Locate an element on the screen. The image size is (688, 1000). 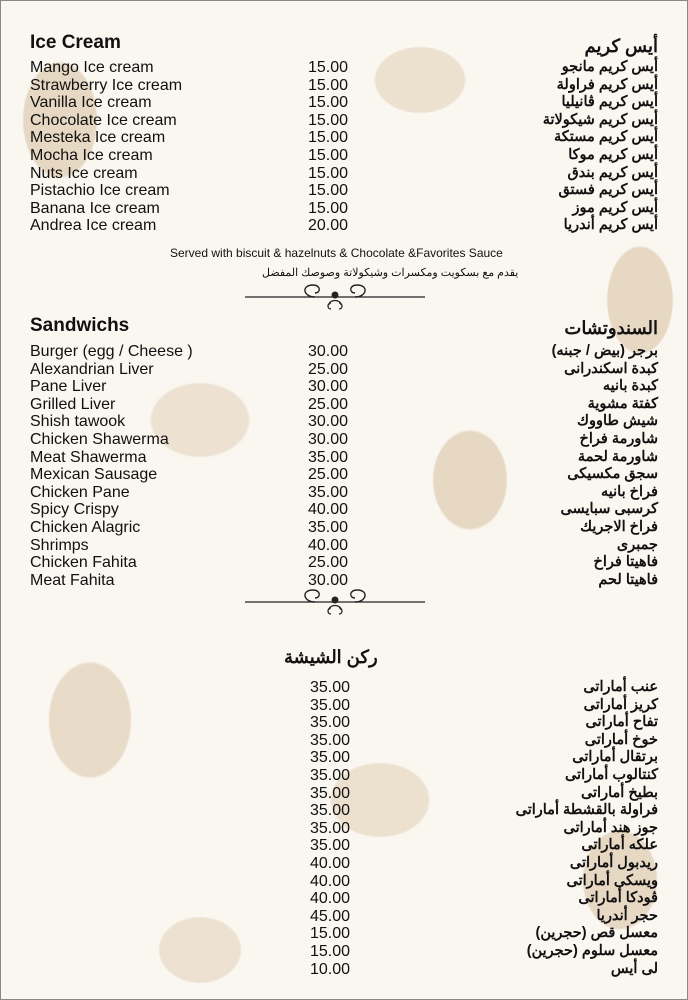
item-name-ar: كنتالوب أماراتى is located at coordinates (611, 774).